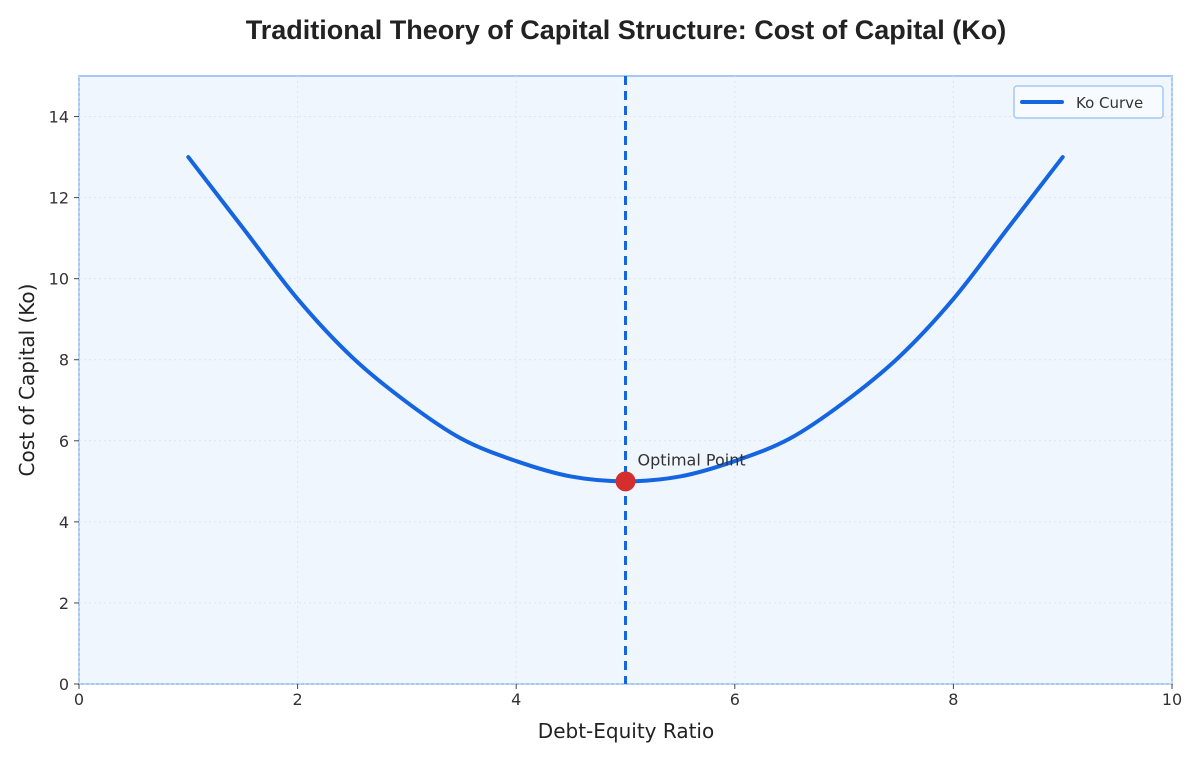 The height and width of the screenshot is (761, 1200). What do you see at coordinates (626, 731) in the screenshot?
I see `x-axis-label: Debt-Equity Ratio` at bounding box center [626, 731].